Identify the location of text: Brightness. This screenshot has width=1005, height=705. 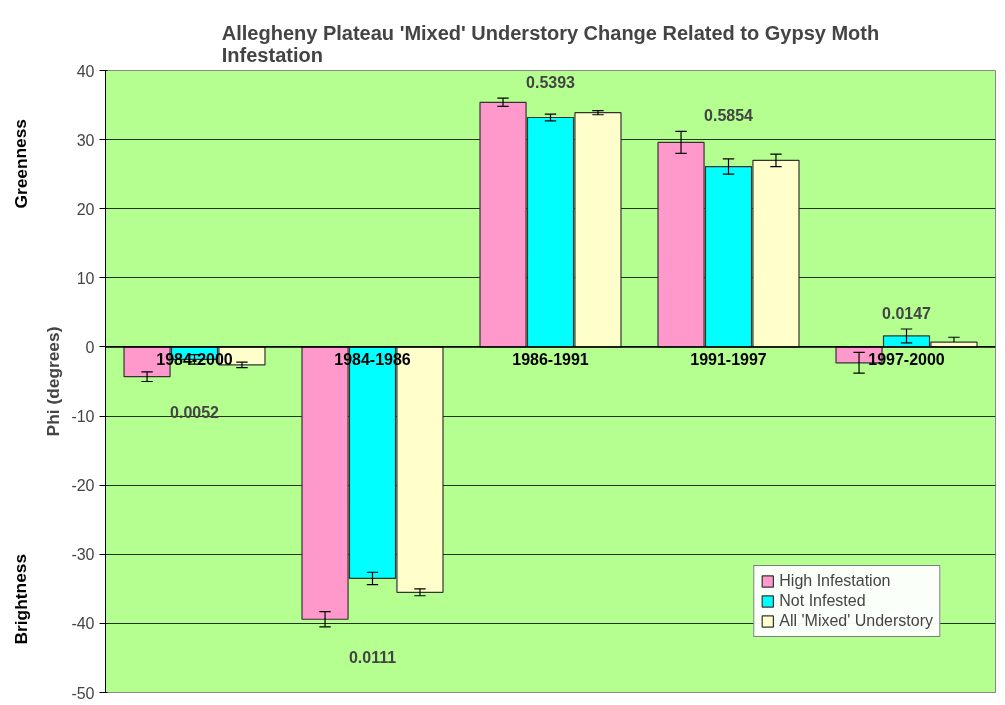
(20, 599).